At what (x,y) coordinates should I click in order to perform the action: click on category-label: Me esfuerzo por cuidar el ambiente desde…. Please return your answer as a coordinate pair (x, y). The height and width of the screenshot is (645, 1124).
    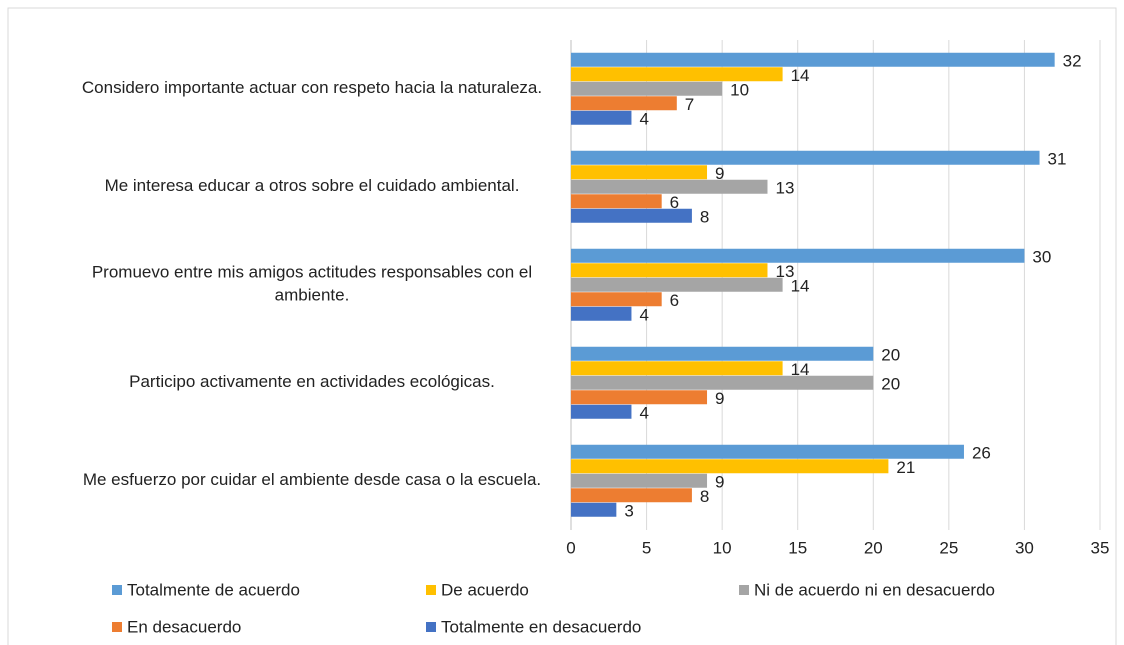
    Looking at the image, I should click on (312, 479).